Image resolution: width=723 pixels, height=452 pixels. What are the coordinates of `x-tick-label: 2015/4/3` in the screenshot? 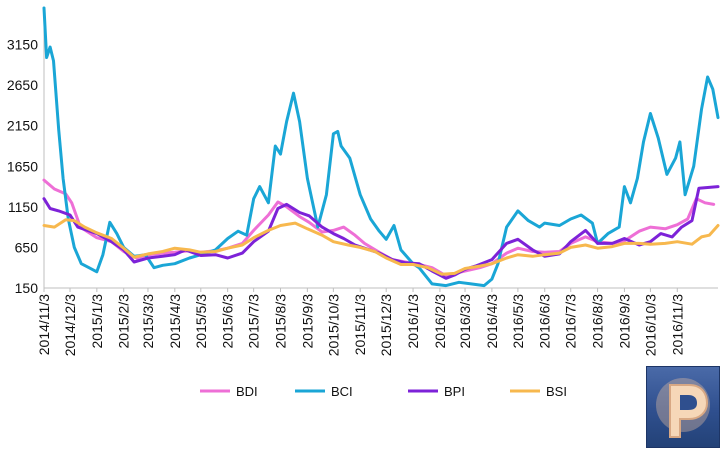 It's located at (175, 321).